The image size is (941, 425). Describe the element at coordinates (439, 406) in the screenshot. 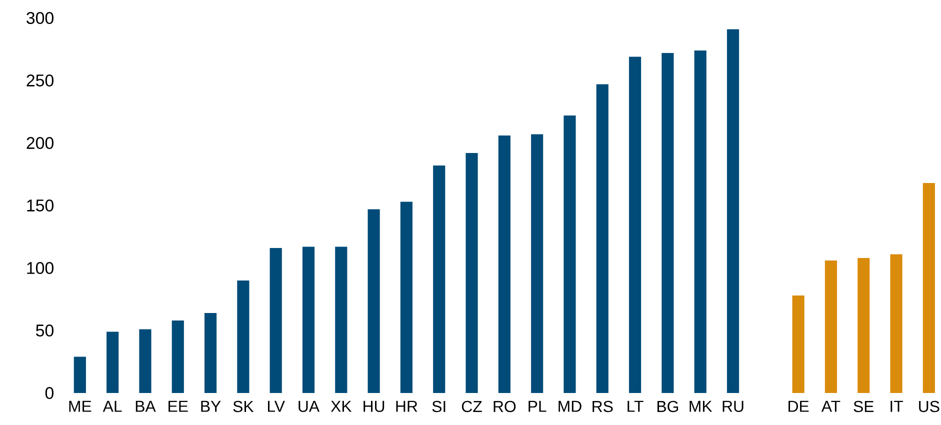

I see `x-tick-label: SI` at that location.